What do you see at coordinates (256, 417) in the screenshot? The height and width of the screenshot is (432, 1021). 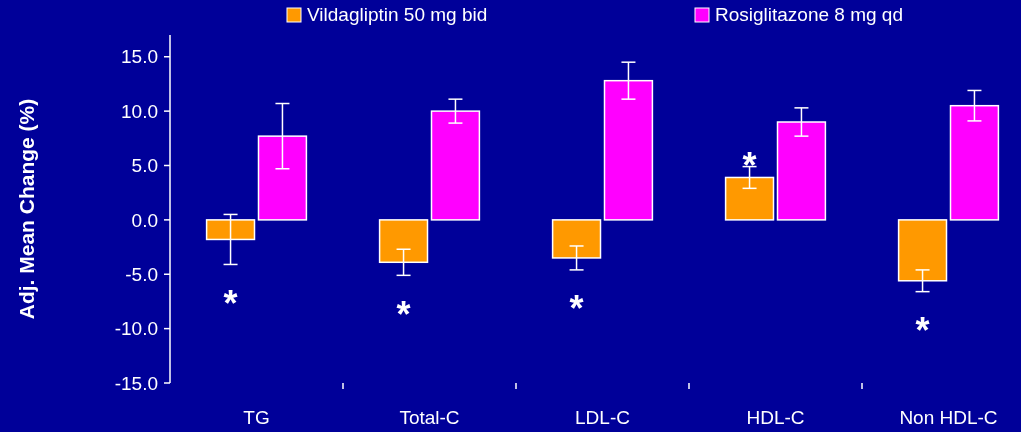 I see `x-tick-label: TG` at bounding box center [256, 417].